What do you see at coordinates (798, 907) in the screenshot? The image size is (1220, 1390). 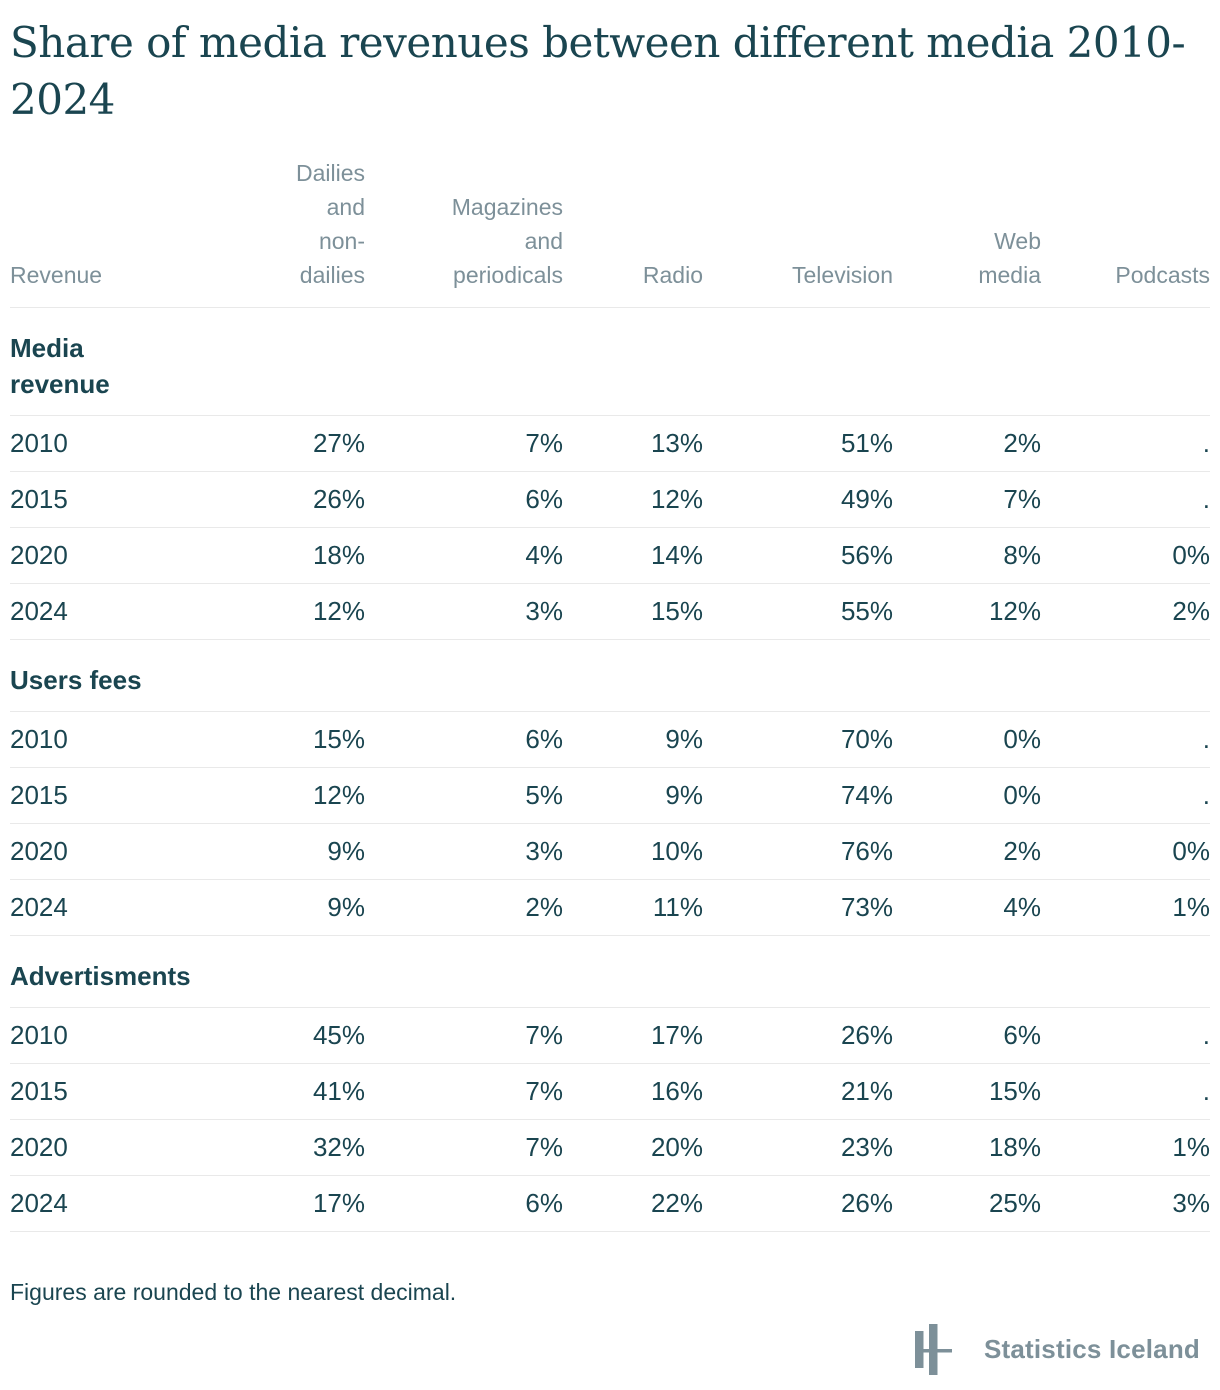 I see `value-cell: 73%` at bounding box center [798, 907].